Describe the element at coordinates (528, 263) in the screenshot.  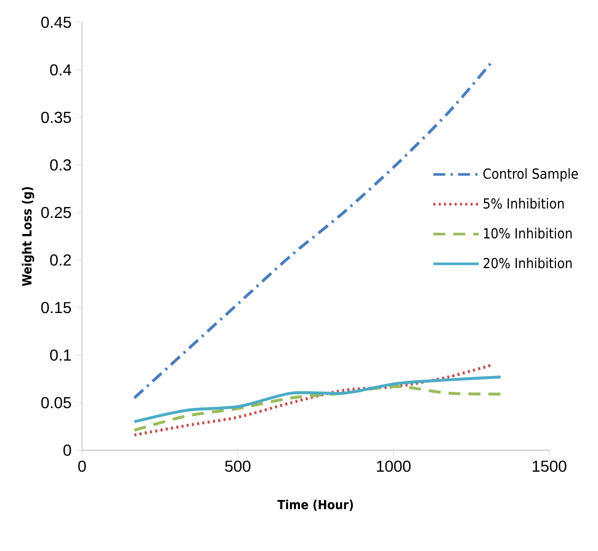
I see `legend-label: 20% Inhibition` at that location.